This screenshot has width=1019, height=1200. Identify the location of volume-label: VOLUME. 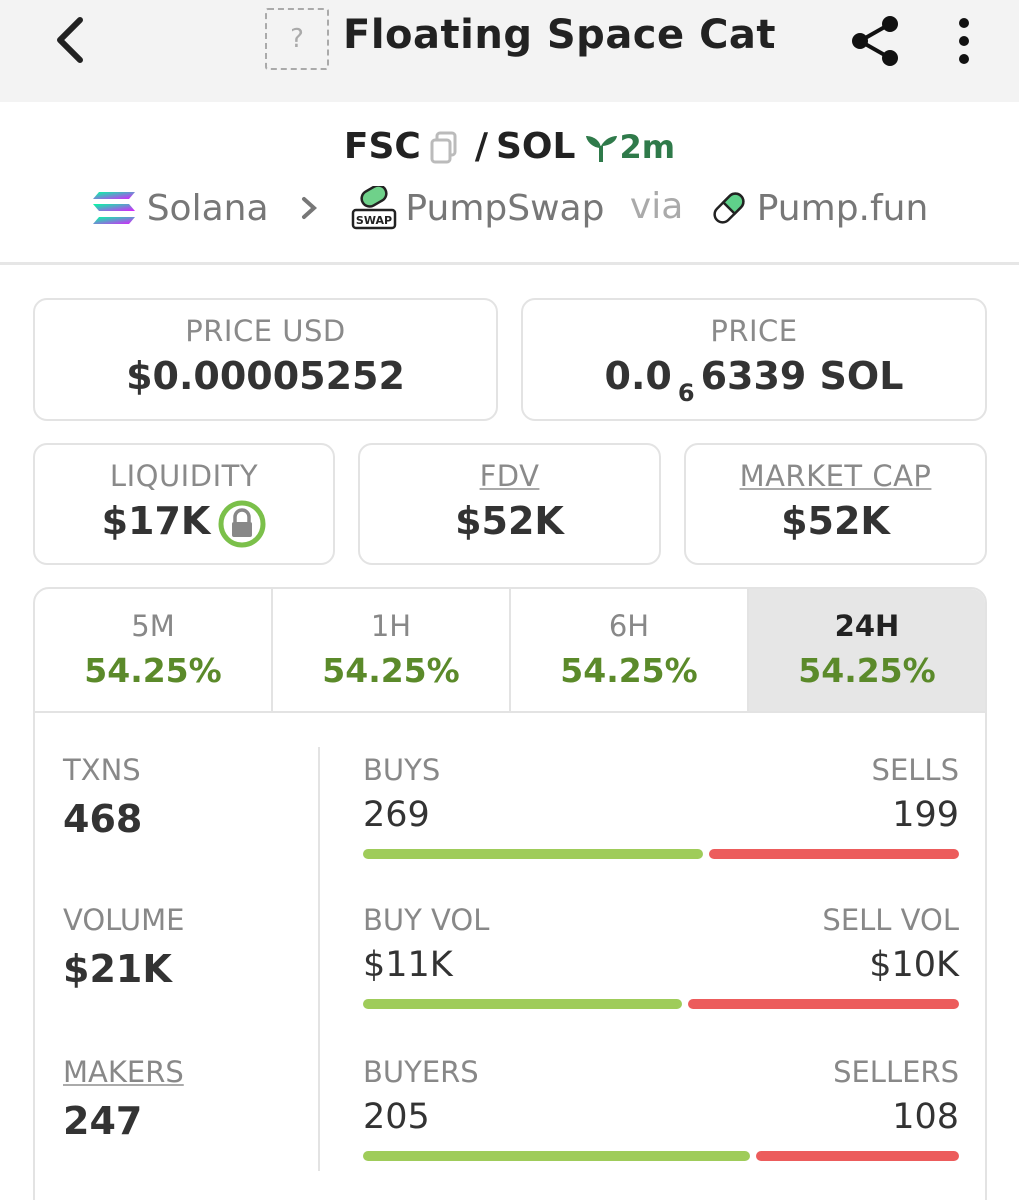
(124, 920).